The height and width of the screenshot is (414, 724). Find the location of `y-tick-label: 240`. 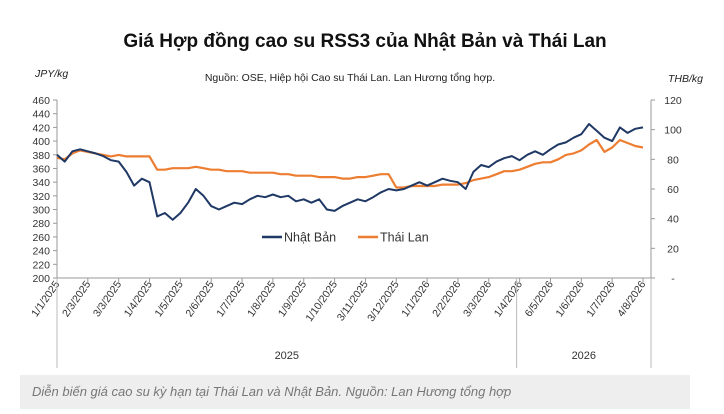

y-tick-label: 240 is located at coordinates (41, 252).